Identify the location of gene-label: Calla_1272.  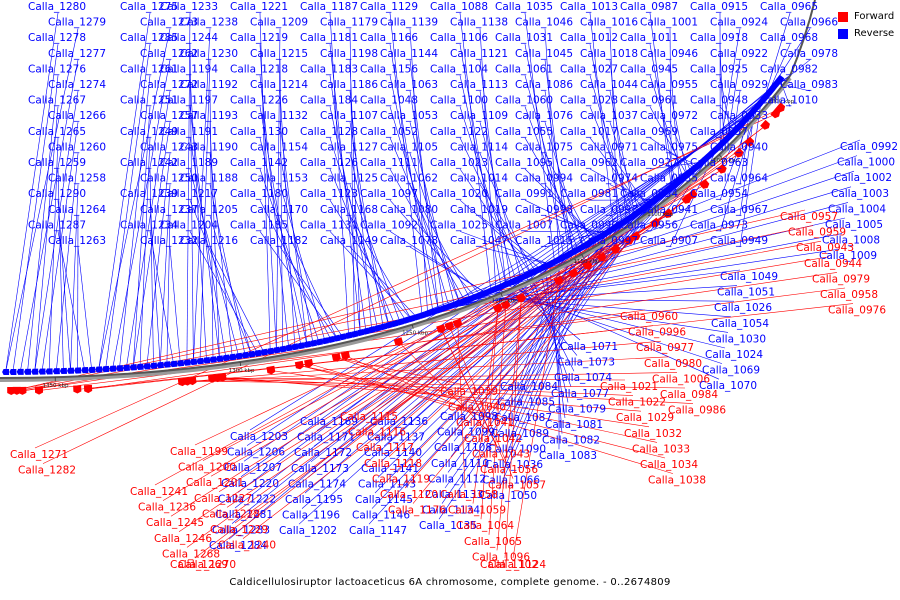
(169, 85).